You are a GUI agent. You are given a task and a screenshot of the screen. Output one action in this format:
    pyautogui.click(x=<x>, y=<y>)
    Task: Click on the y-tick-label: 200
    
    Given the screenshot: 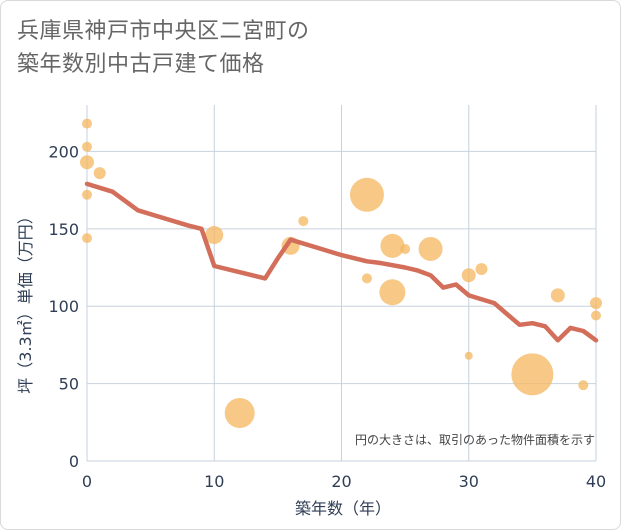 What is the action you would take?
    pyautogui.click(x=63, y=151)
    